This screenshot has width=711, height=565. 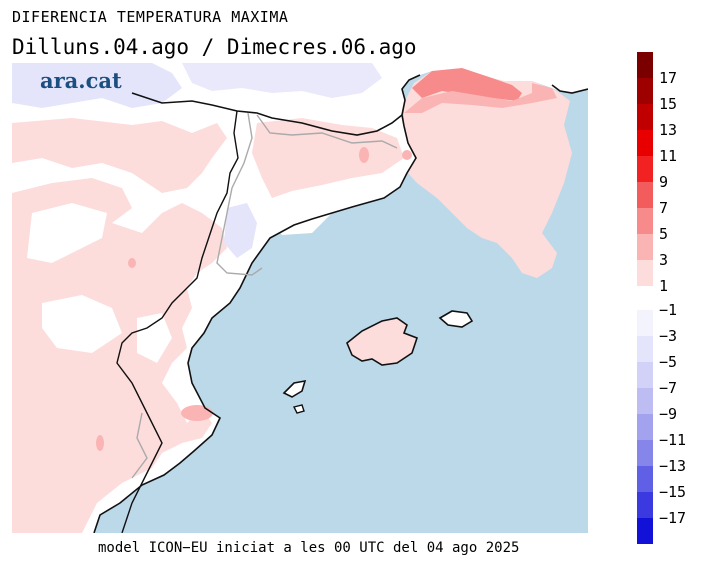 What do you see at coordinates (668, 130) in the screenshot?
I see `legend-label: 13` at bounding box center [668, 130].